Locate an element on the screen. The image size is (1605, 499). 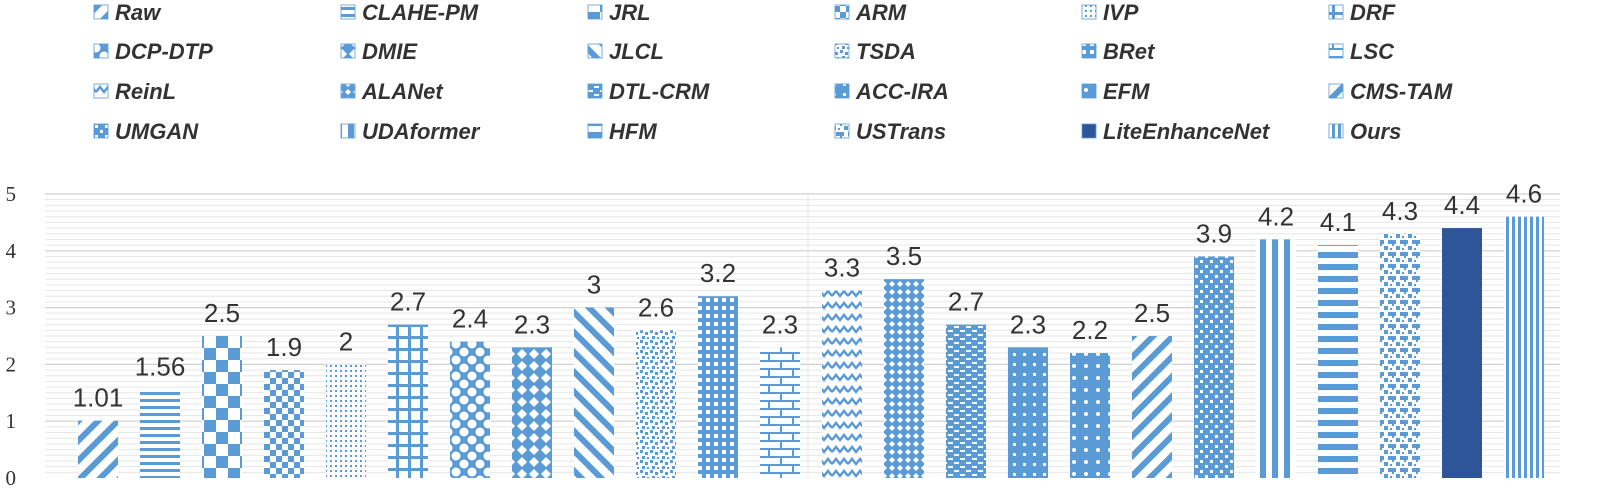
legend-label: IVP is located at coordinates (1121, 12).